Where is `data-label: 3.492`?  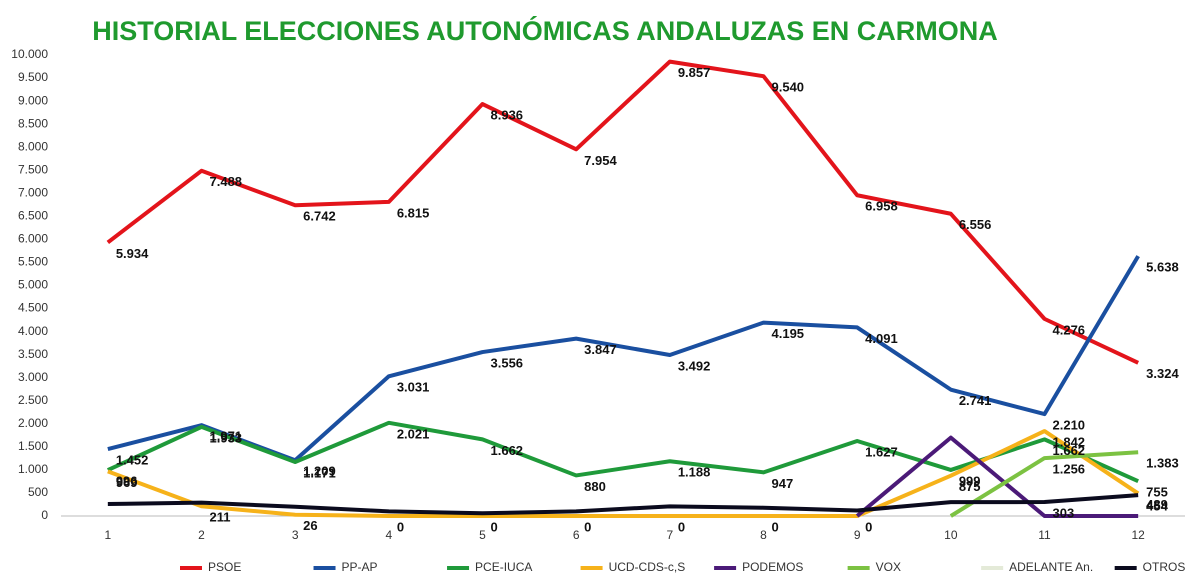
data-label: 3.492 is located at coordinates (694, 365).